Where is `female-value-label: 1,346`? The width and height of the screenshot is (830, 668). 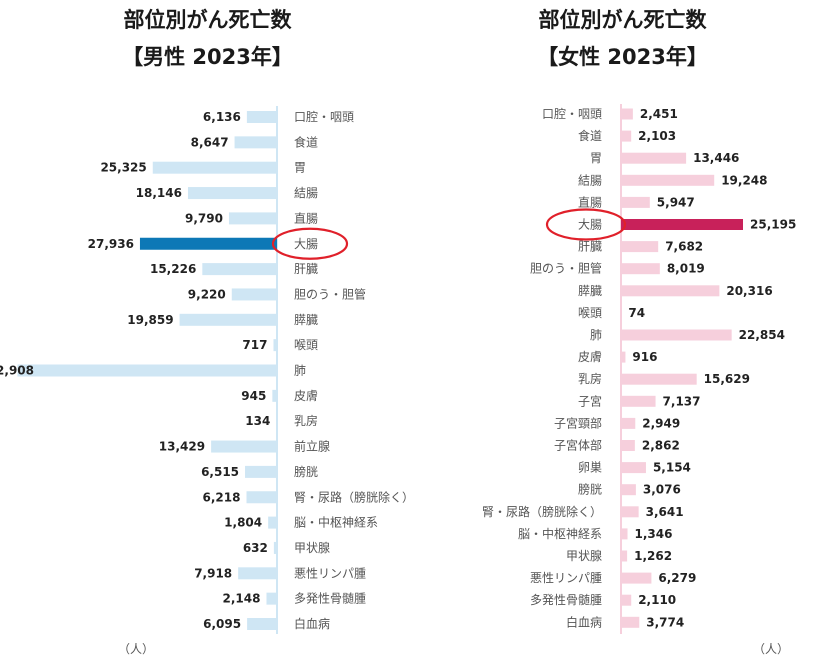
female-value-label: 1,346 is located at coordinates (654, 534).